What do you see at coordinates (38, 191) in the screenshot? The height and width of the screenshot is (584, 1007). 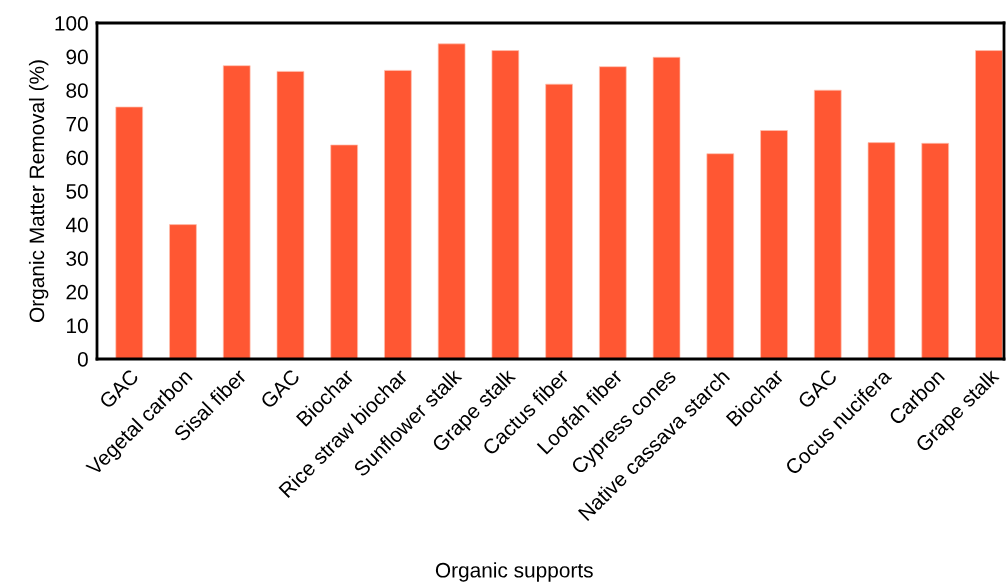 I see `y-axis-title: Organic Matter Removal (%)` at bounding box center [38, 191].